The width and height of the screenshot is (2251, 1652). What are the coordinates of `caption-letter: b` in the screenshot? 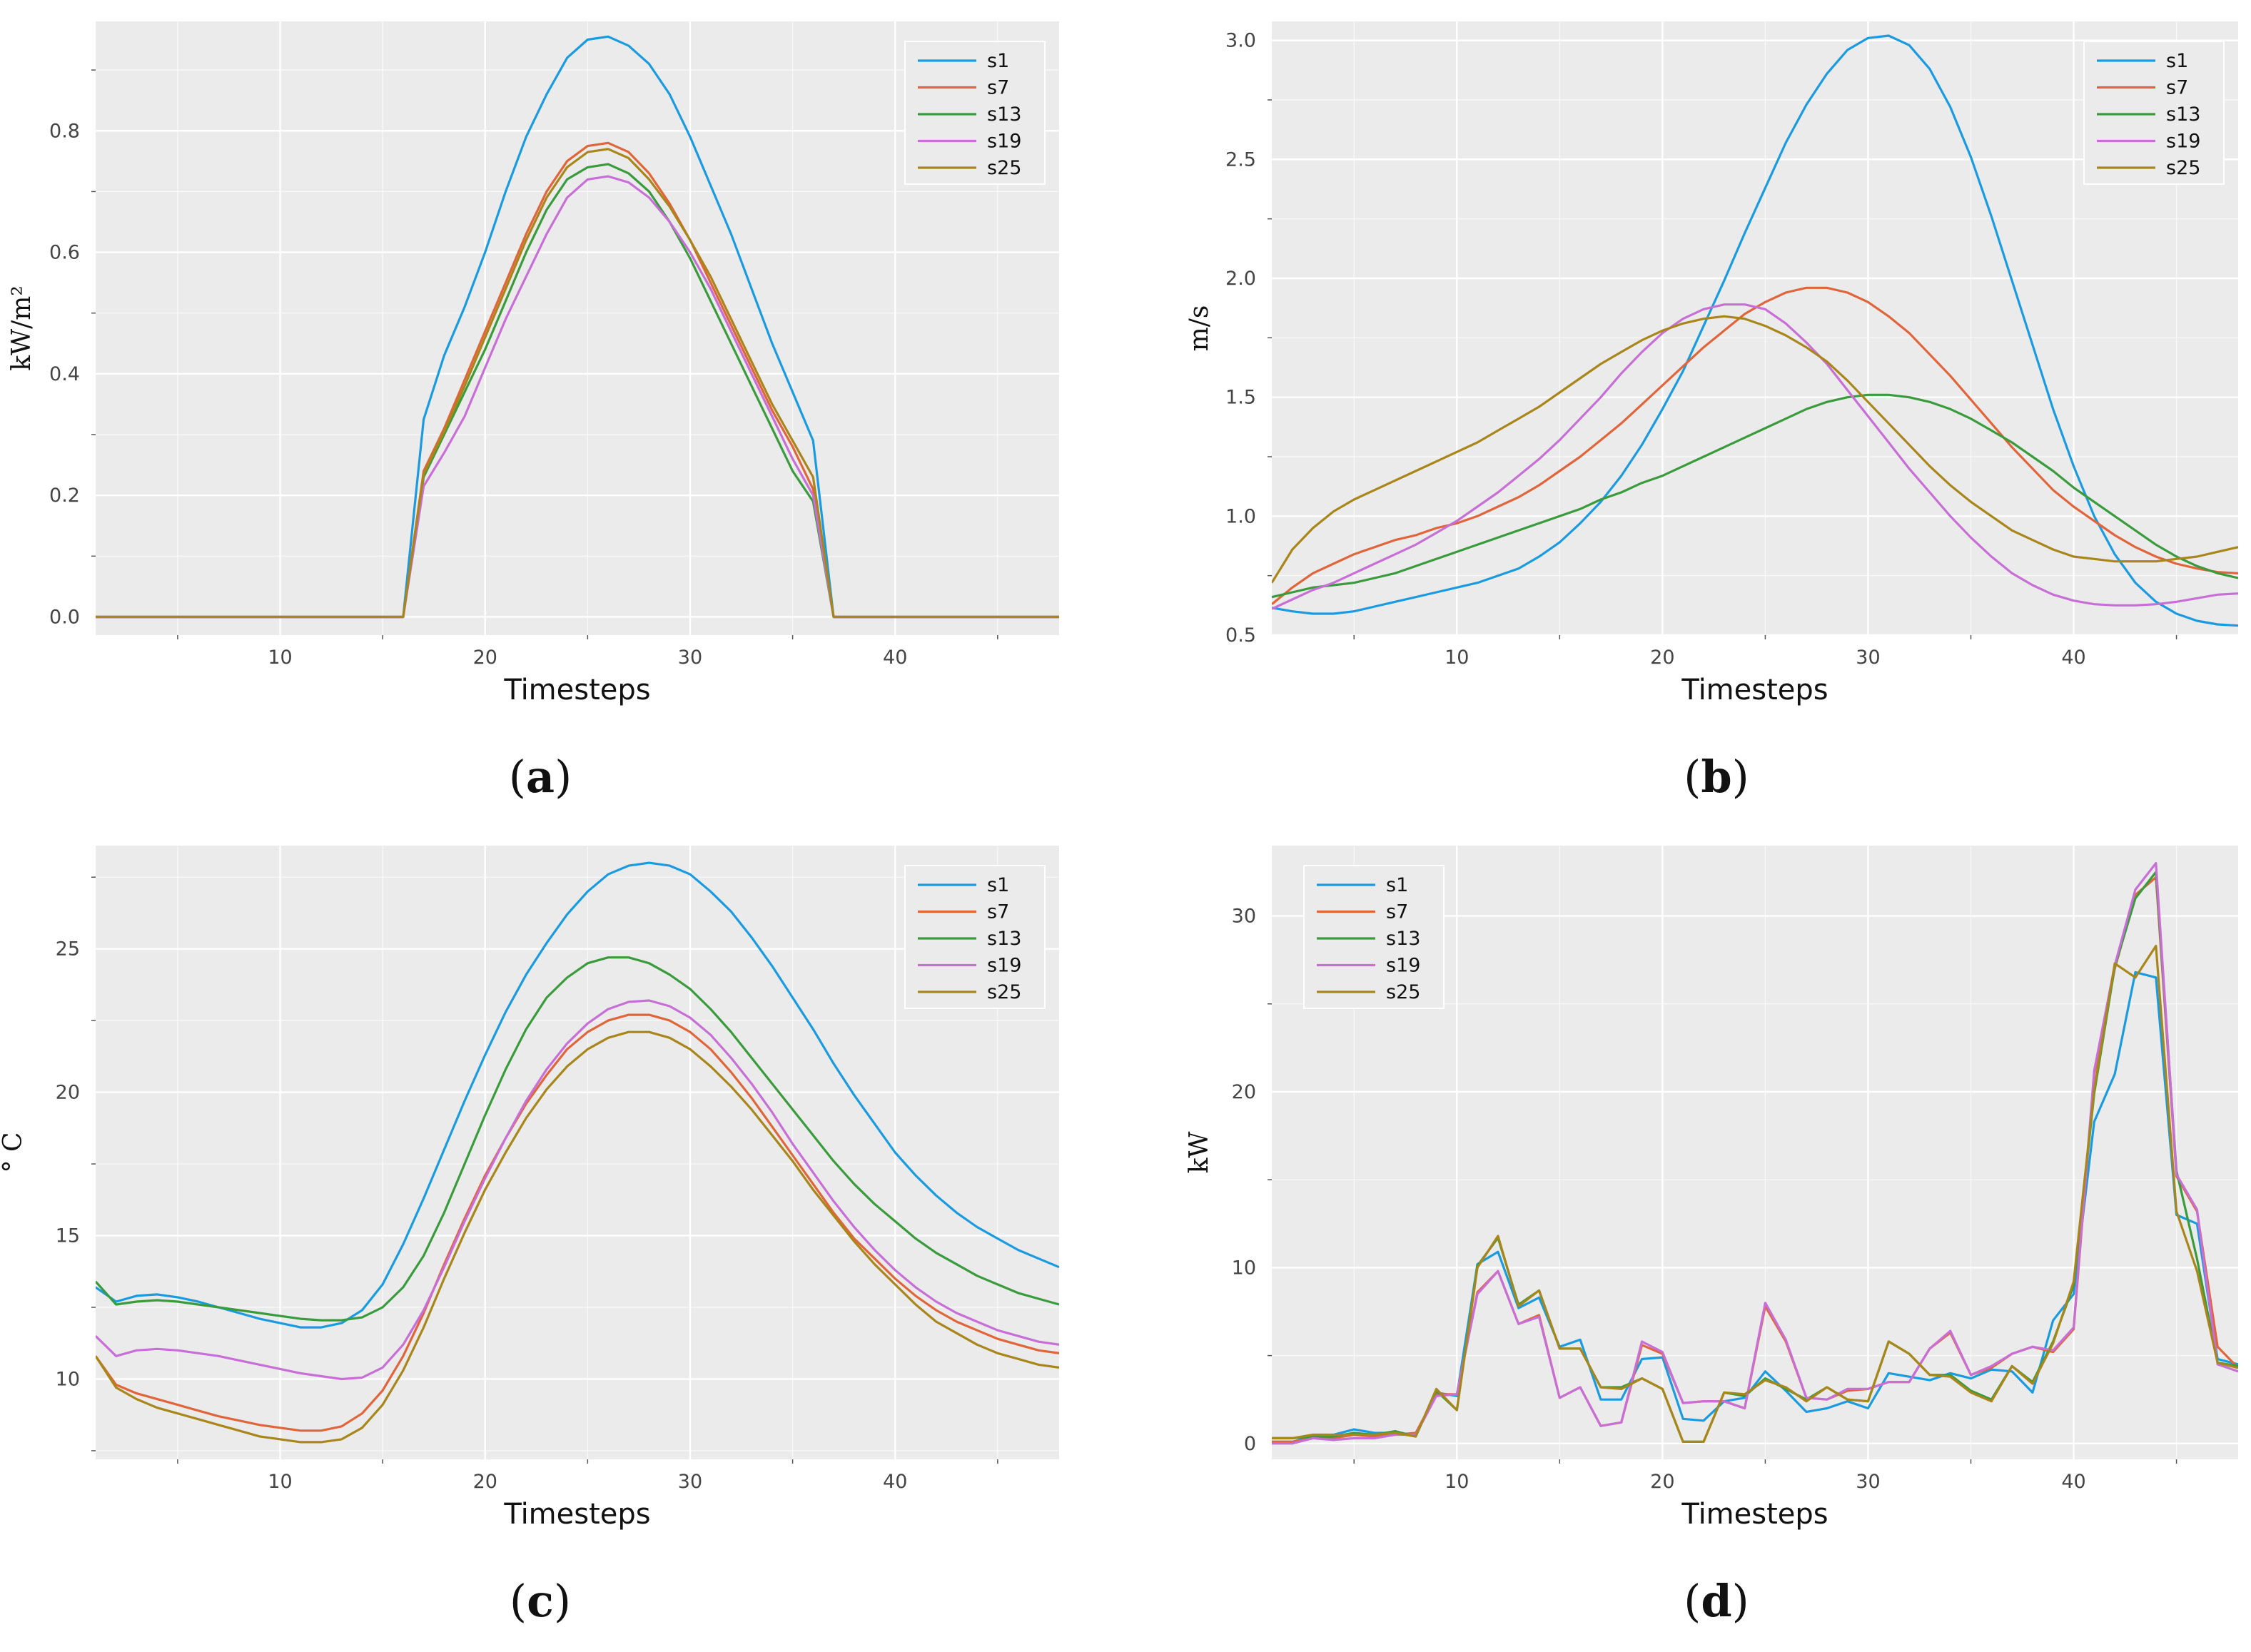 It's located at (1716, 777).